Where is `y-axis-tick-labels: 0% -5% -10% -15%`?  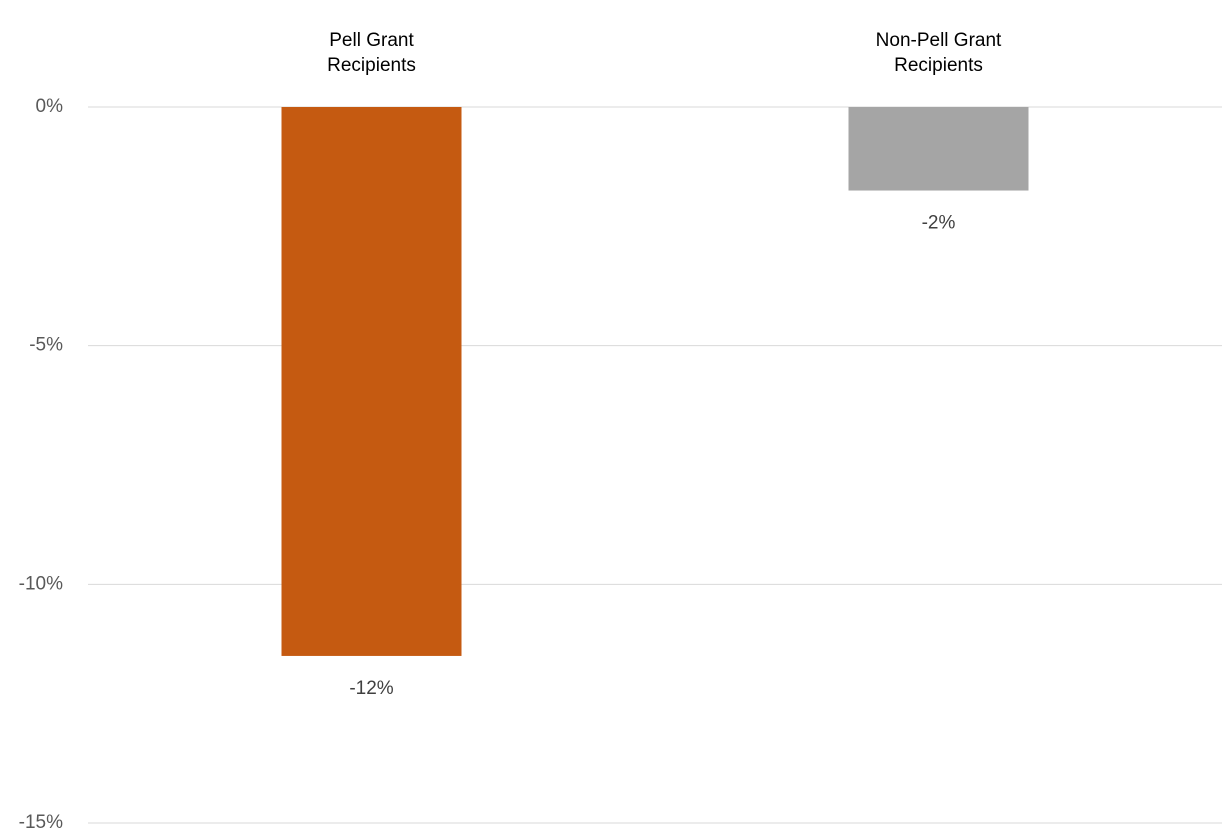 y-axis-tick-labels: 0% -5% -10% -15% is located at coordinates (41, 463).